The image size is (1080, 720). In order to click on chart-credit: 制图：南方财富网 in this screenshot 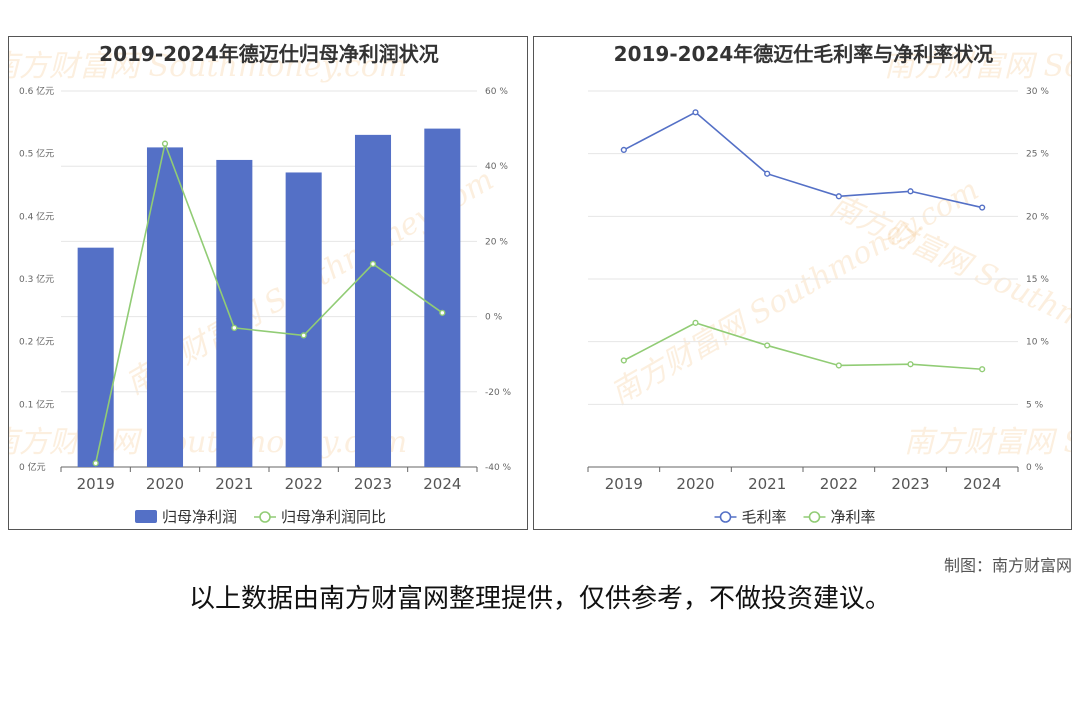, I will do `click(1007, 565)`.